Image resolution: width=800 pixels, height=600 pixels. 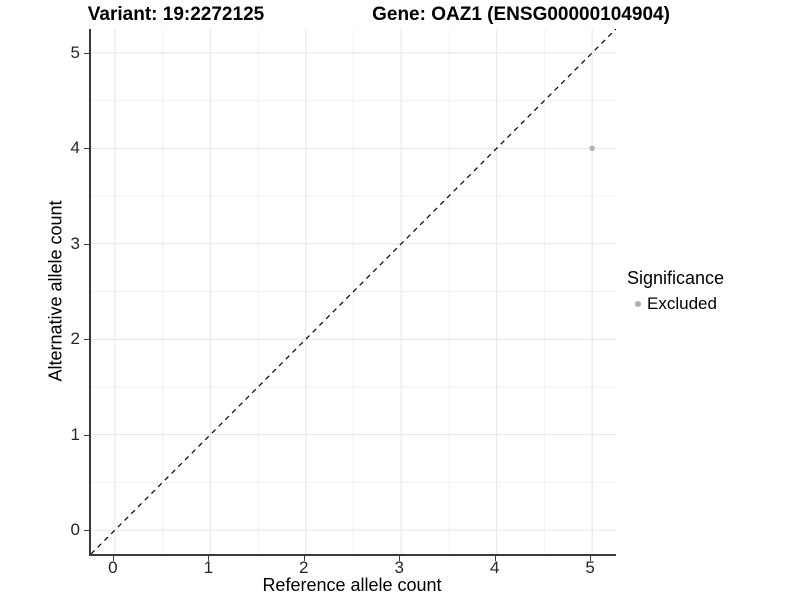 What do you see at coordinates (352, 585) in the screenshot?
I see `x-axis-title: Reference allele count` at bounding box center [352, 585].